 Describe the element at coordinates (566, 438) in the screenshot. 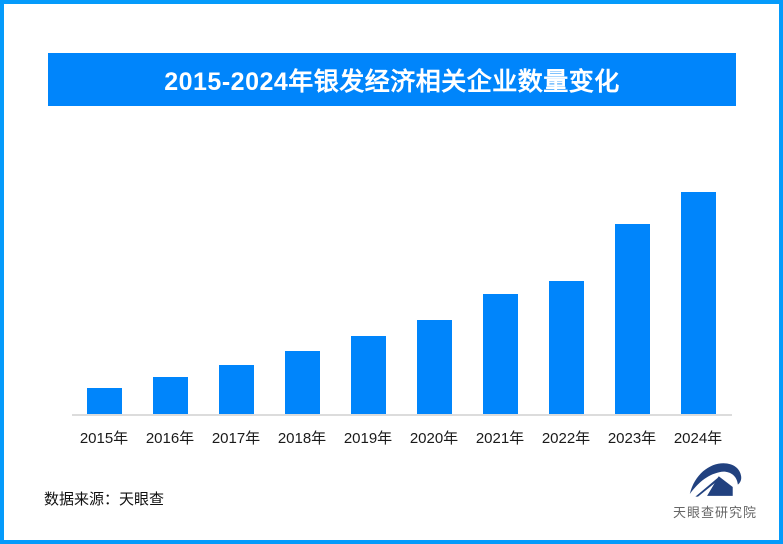

I see `x-axis-label: 2022年` at that location.